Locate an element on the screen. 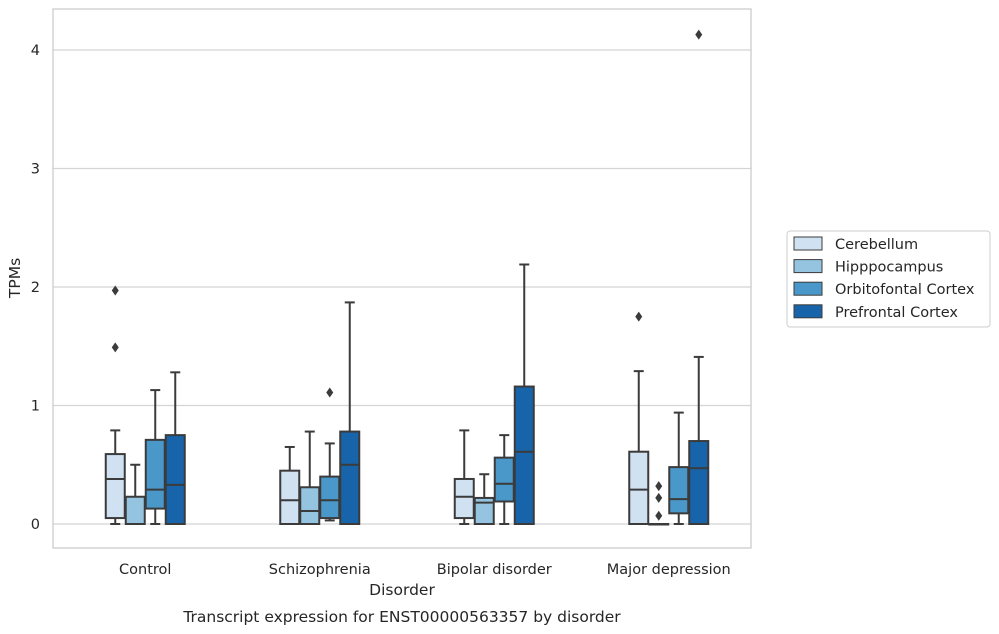 The height and width of the screenshot is (634, 999). legend-frame is located at coordinates (888, 279).